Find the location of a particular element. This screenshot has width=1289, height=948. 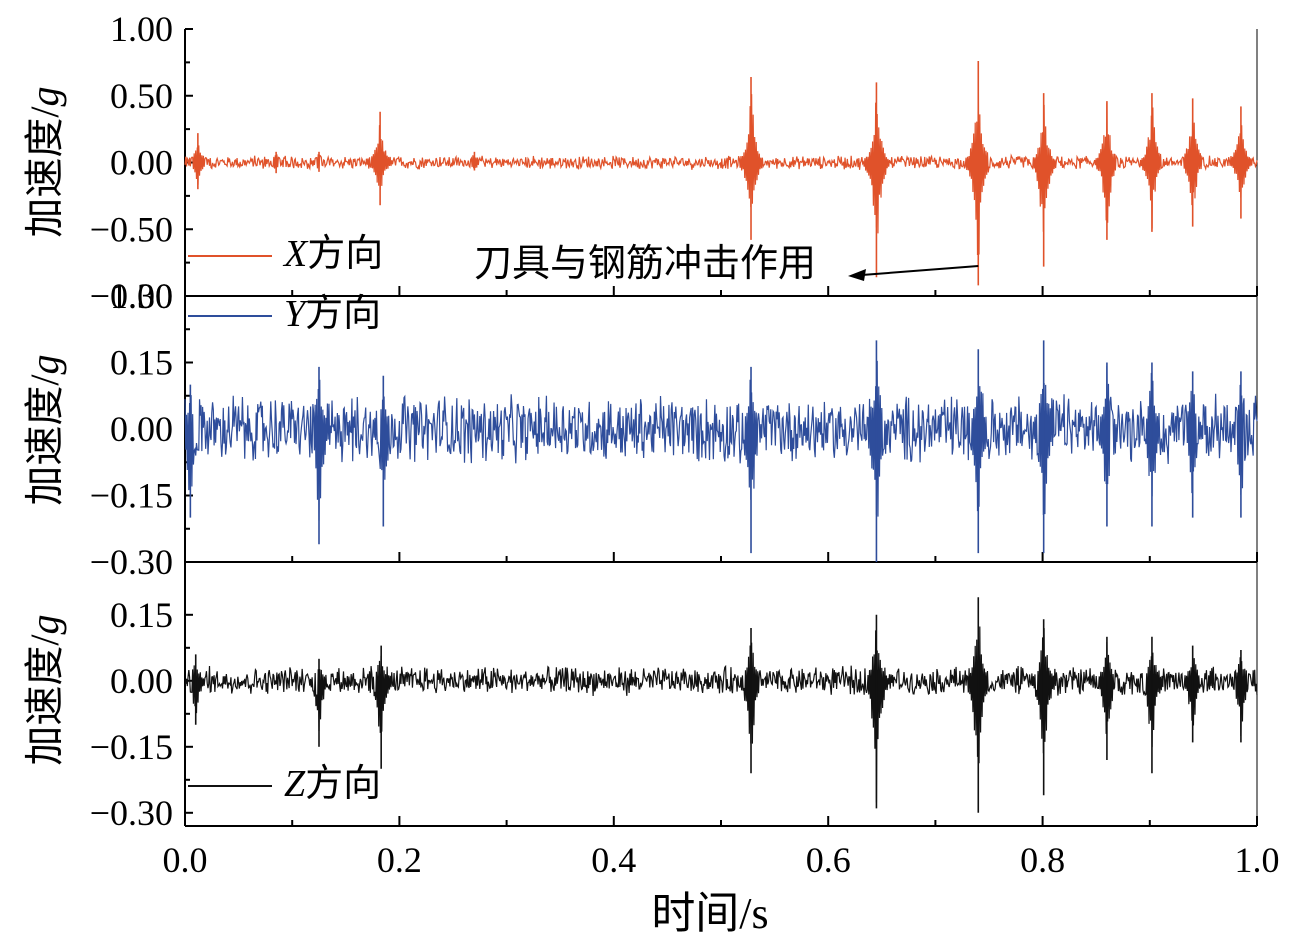

y-tick-label: −0.50 is located at coordinates (131, 229).